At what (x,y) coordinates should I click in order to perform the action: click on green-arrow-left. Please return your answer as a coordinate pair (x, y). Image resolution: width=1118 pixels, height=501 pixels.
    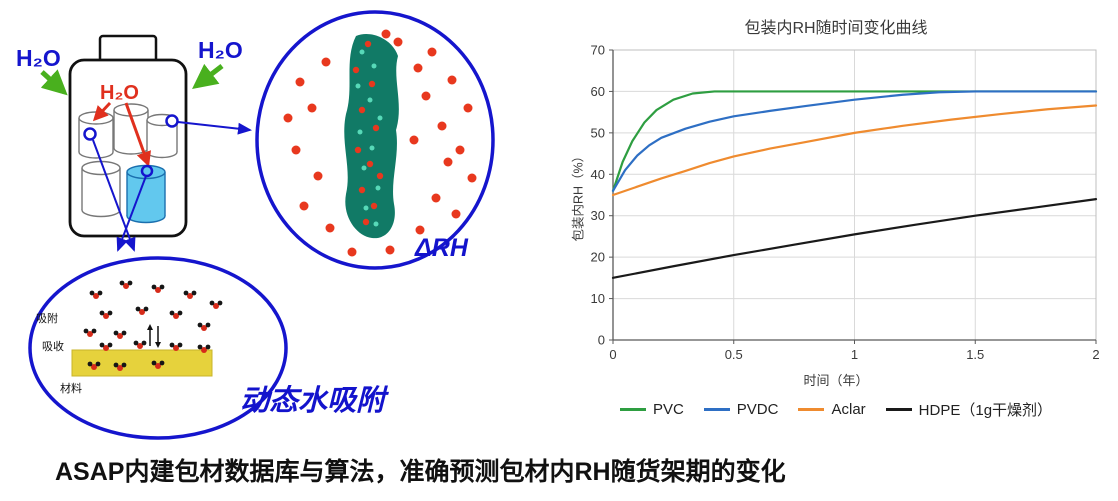
    Looking at the image, I should click on (54, 82).